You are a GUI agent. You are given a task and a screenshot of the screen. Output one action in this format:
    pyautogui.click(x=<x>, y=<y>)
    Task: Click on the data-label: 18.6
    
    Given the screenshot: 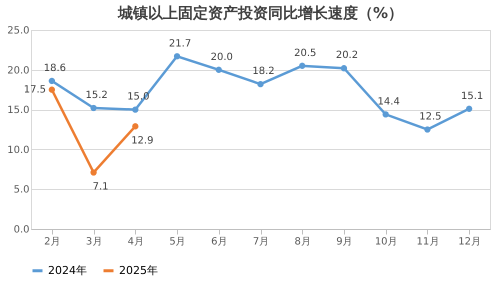 What is the action you would take?
    pyautogui.click(x=55, y=68)
    